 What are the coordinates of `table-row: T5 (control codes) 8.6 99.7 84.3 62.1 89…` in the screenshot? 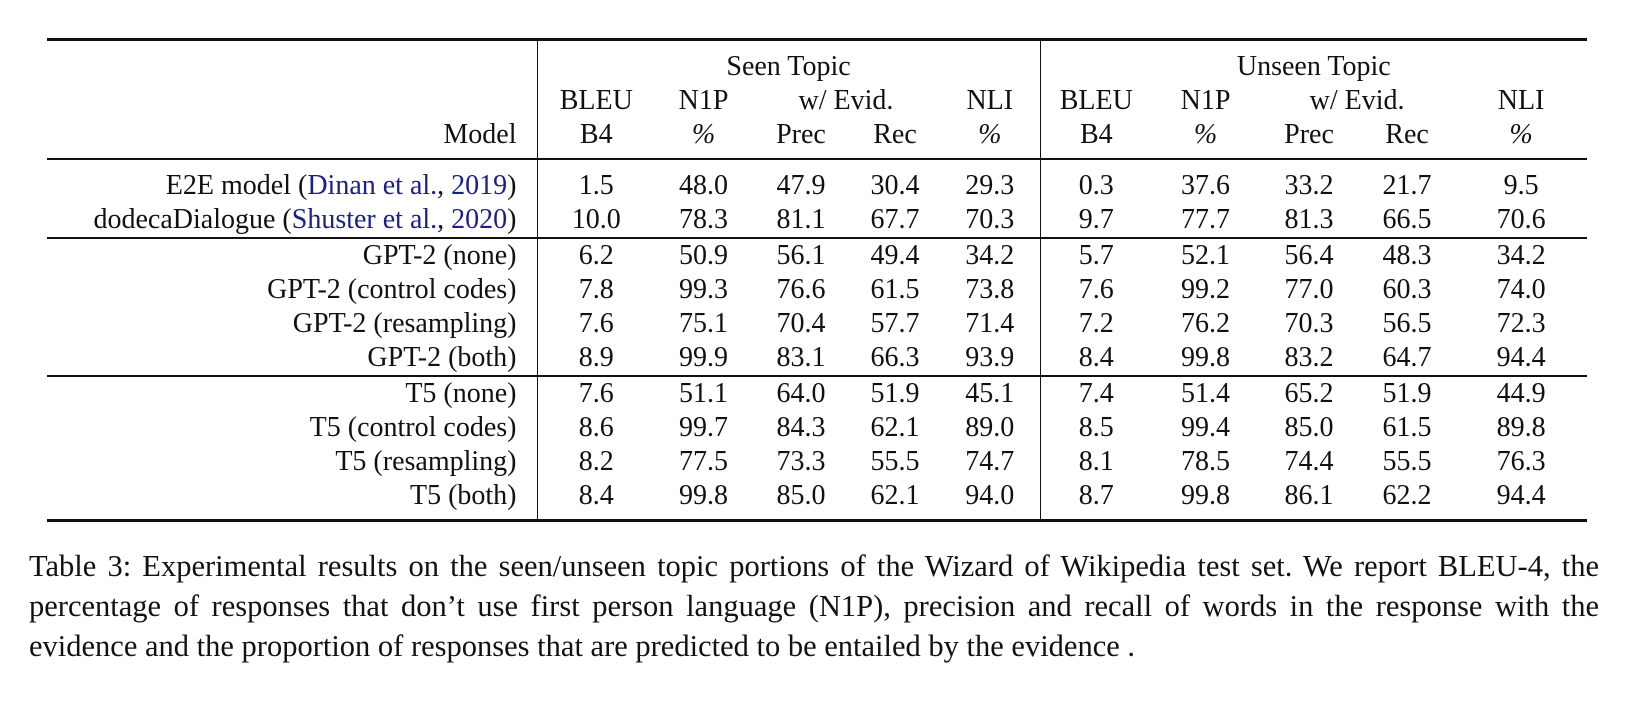 It's located at (817, 428).